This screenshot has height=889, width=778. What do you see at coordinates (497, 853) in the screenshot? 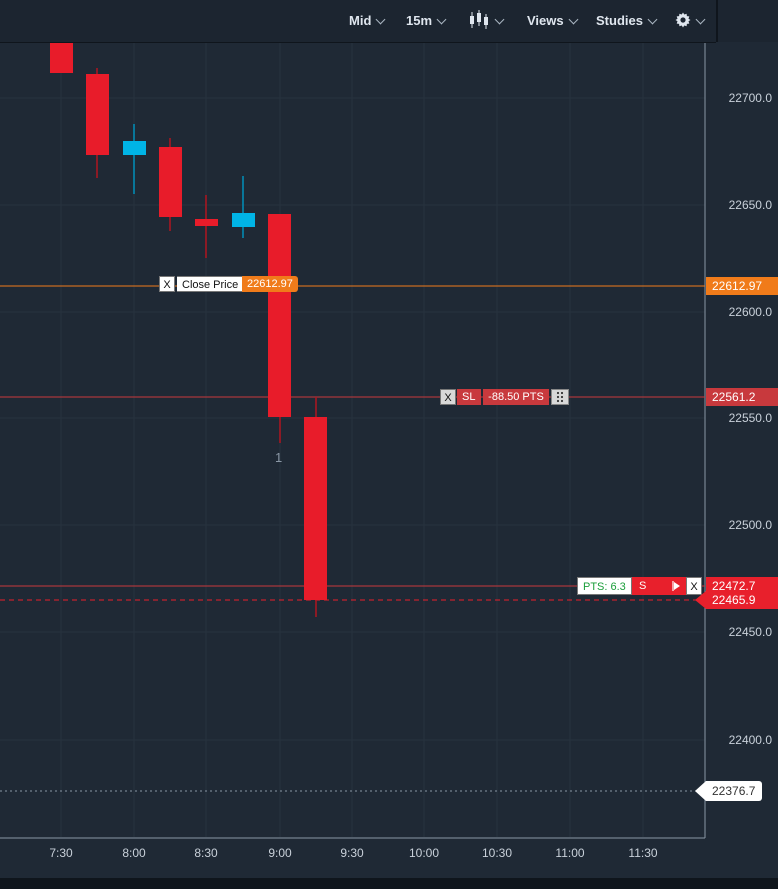
I see `x-axis-tick: 10:30` at bounding box center [497, 853].